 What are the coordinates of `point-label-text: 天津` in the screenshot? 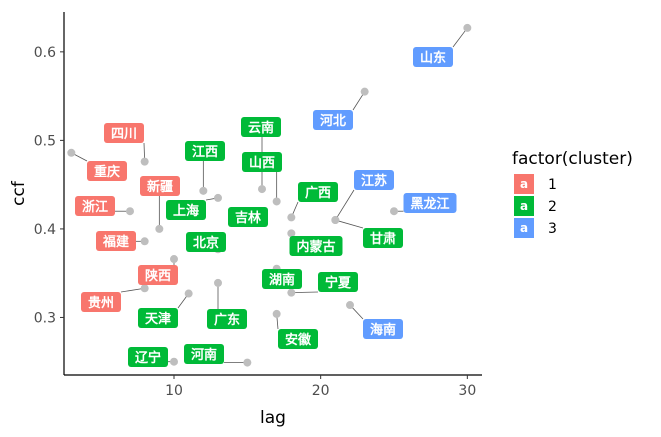 It's located at (158, 319).